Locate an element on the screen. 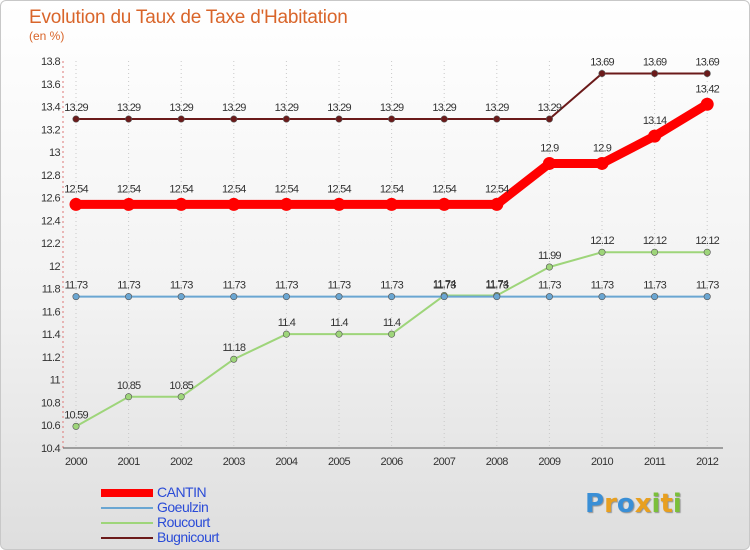 This screenshot has width=750, height=550. y-tick-label: 11.6 is located at coordinates (51, 312).